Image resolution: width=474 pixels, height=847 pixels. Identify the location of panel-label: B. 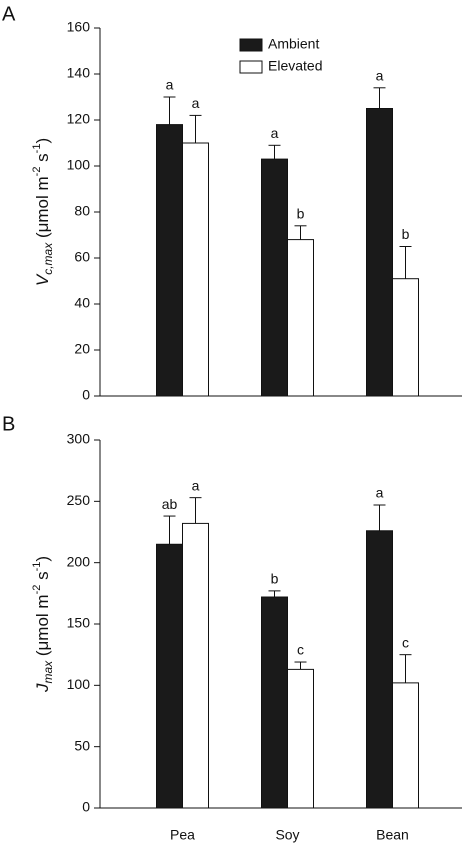
(8, 424).